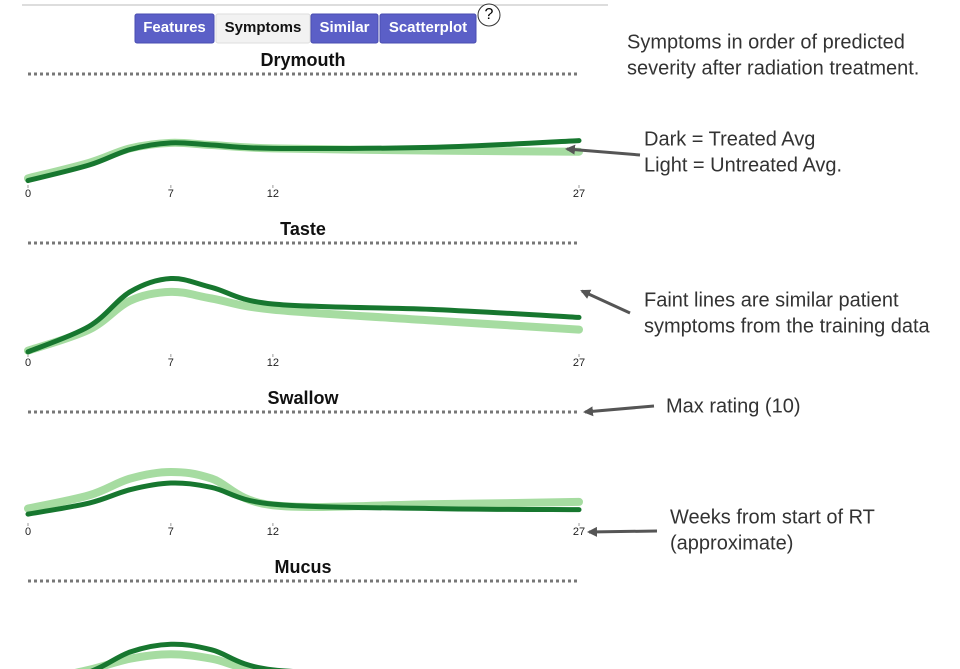 This screenshot has height=669, width=960. I want to click on tab-bar: Features Symptoms Similar Scatterplot, so click(305, 28).